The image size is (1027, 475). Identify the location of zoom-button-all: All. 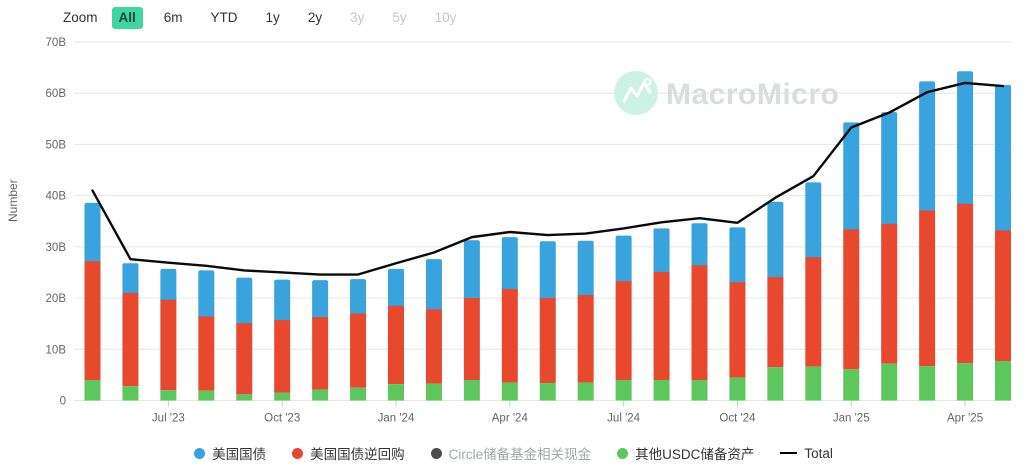
(127, 18).